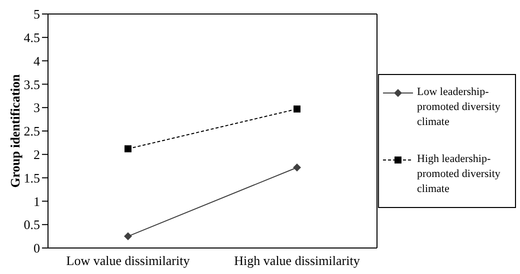 Image resolution: width=520 pixels, height=274 pixels. Describe the element at coordinates (32, 131) in the screenshot. I see `y-tick-label: 2.5` at that location.